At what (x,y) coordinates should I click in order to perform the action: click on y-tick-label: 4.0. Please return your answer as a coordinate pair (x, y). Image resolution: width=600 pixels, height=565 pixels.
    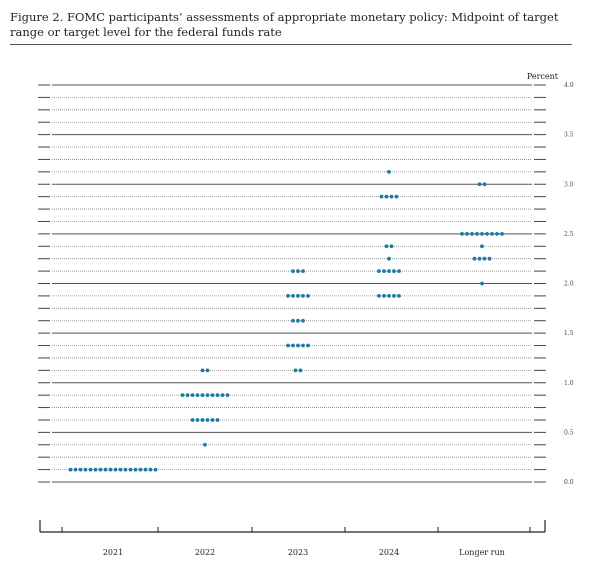
    Looking at the image, I should click on (569, 85).